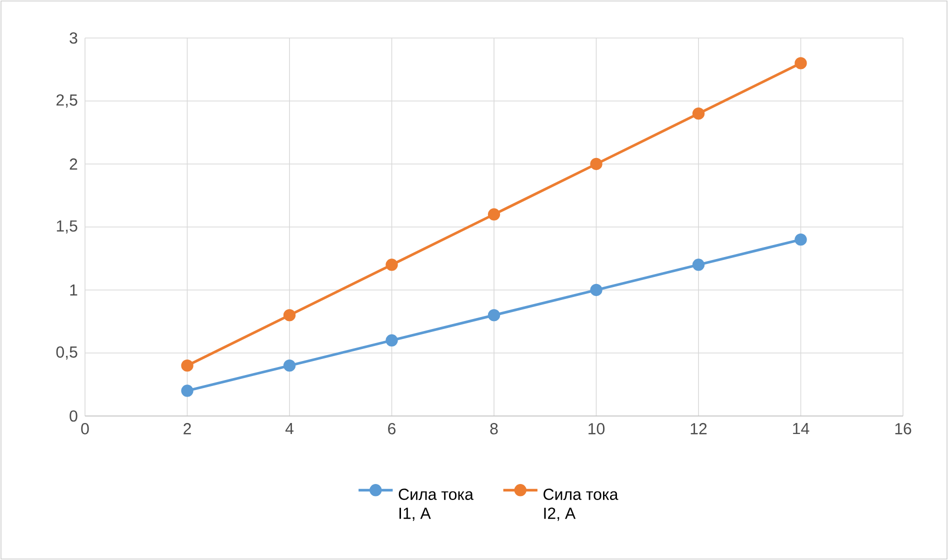 The image size is (948, 560). I want to click on y-tick-label: 0,5, so click(67, 353).